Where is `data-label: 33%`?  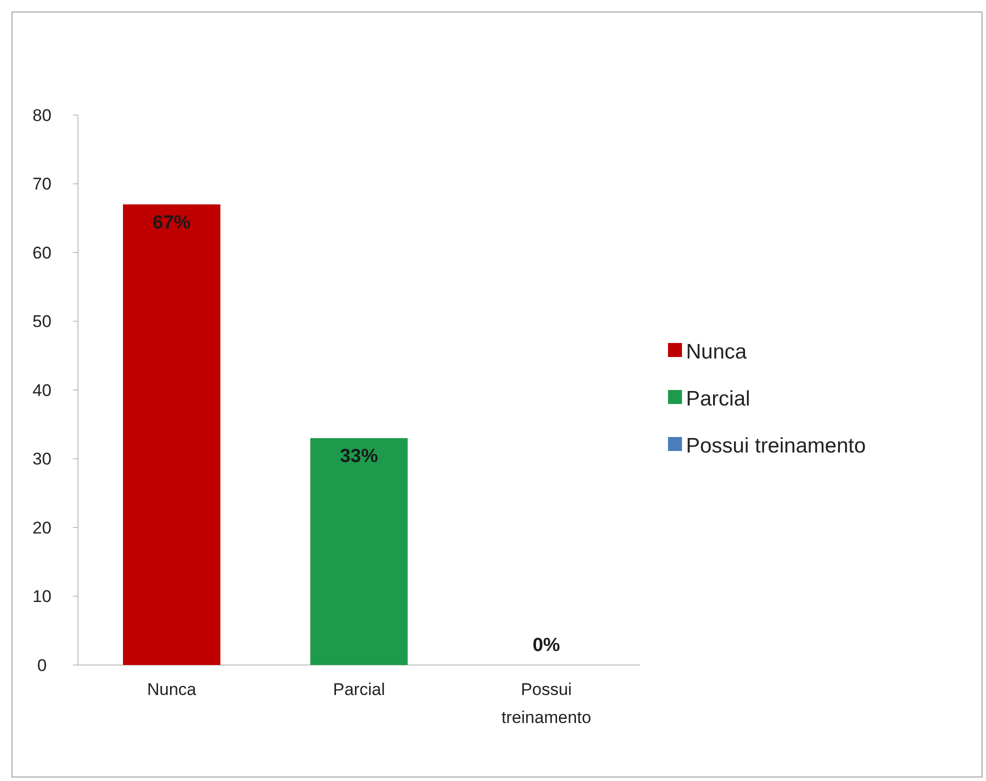 data-label: 33% is located at coordinates (359, 457).